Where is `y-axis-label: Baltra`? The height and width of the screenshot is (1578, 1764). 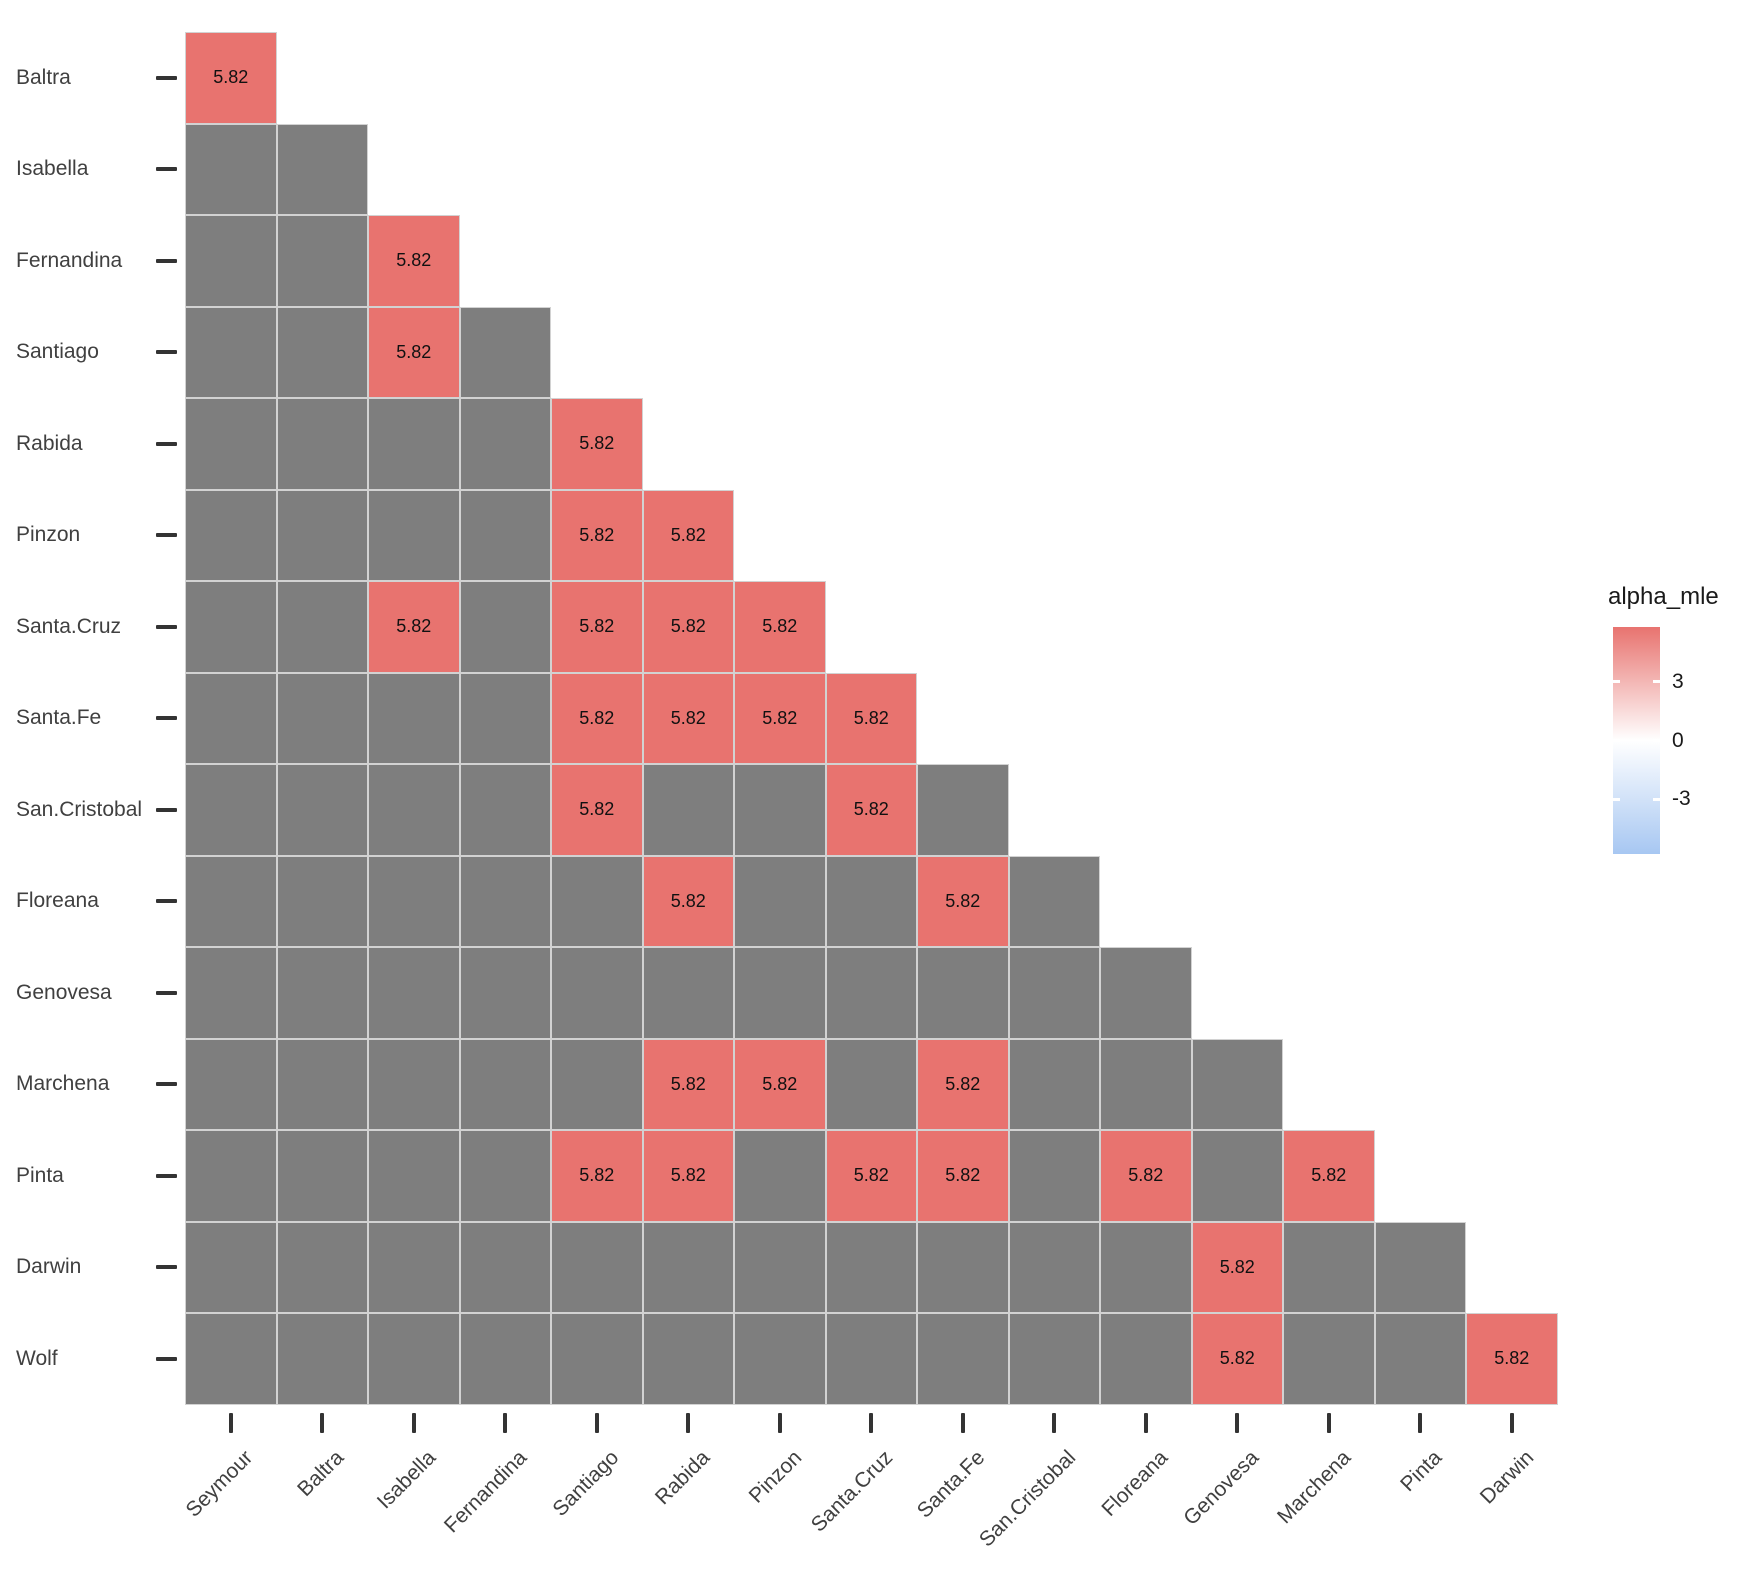 y-axis-label: Baltra is located at coordinates (43, 77).